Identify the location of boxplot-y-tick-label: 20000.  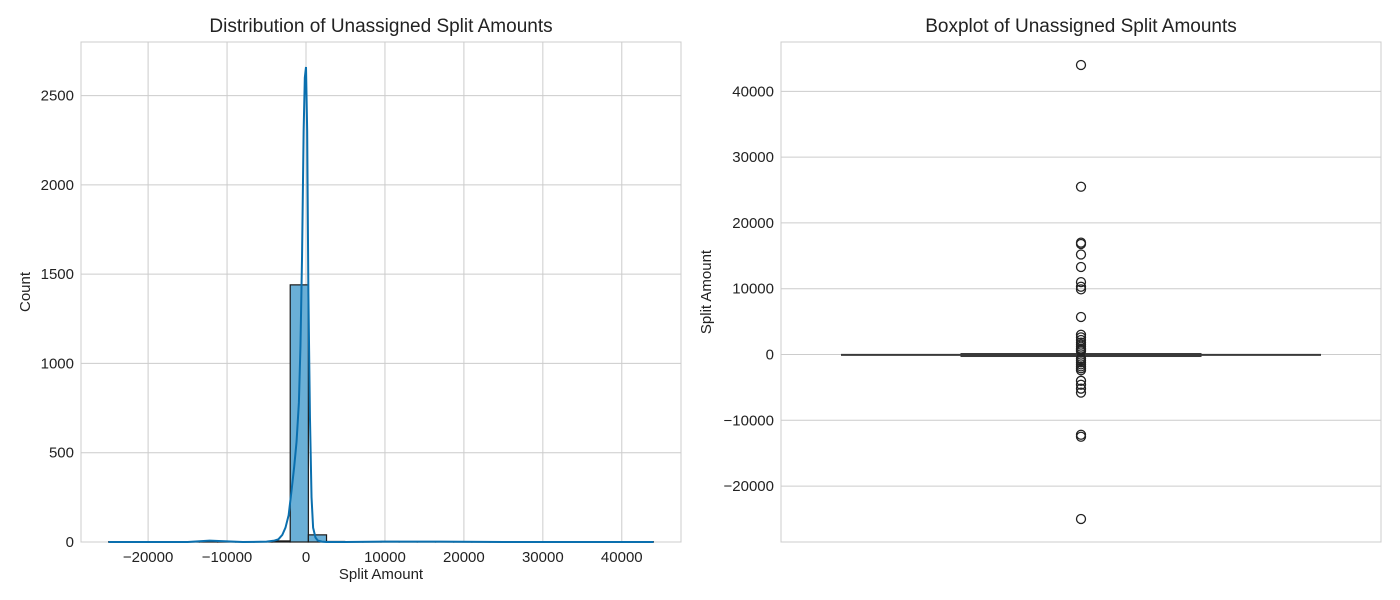
(753, 223).